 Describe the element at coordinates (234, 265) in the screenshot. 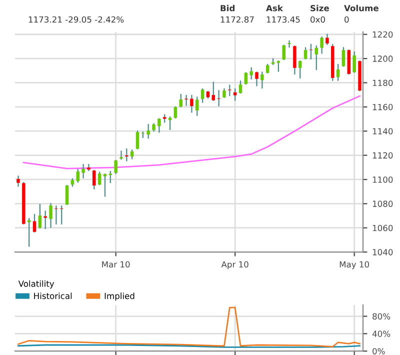

I see `x-tick-label: Apr 10` at that location.